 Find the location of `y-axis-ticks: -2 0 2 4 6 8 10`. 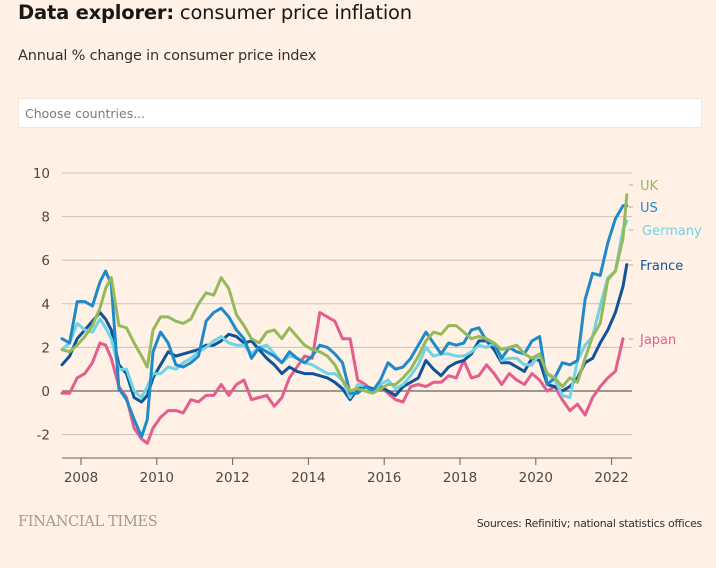

y-axis-ticks: -2 0 2 4 6 8 10 is located at coordinates (41, 305).